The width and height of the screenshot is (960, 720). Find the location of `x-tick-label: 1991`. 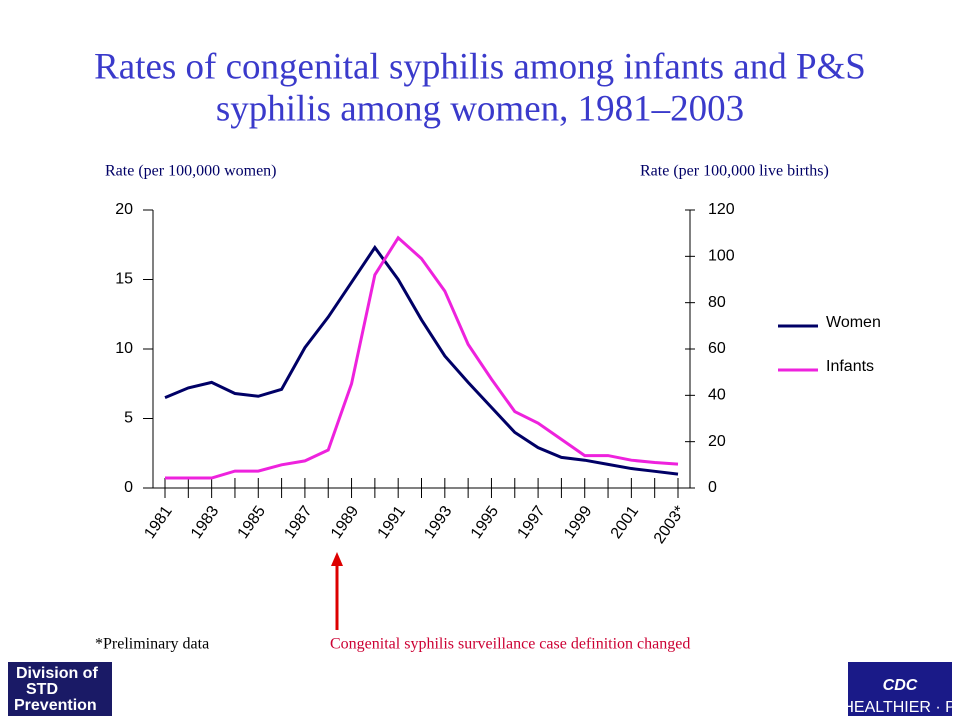

x-tick-label: 1991 is located at coordinates (392, 522).